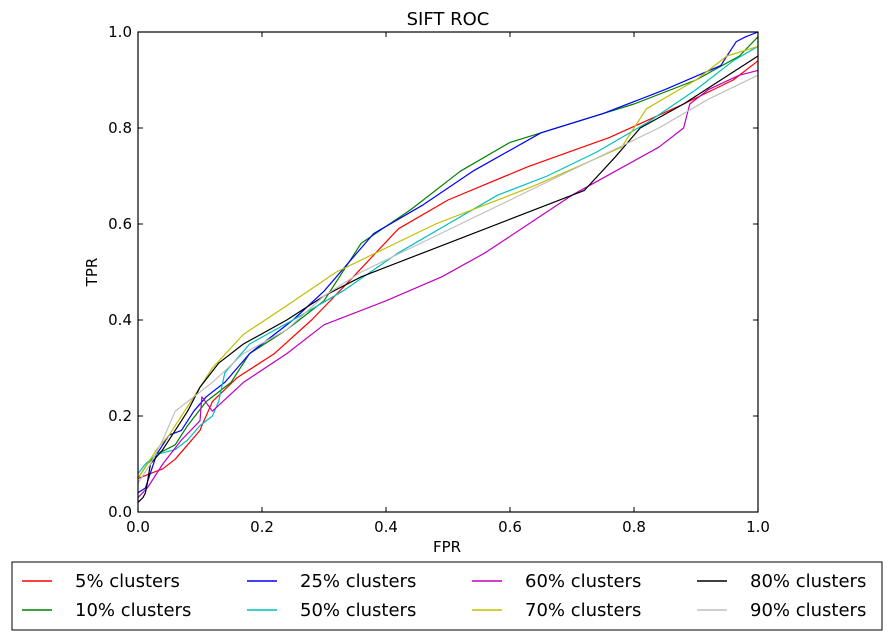  What do you see at coordinates (133, 610) in the screenshot?
I see `legend-label: 10% clusters` at bounding box center [133, 610].